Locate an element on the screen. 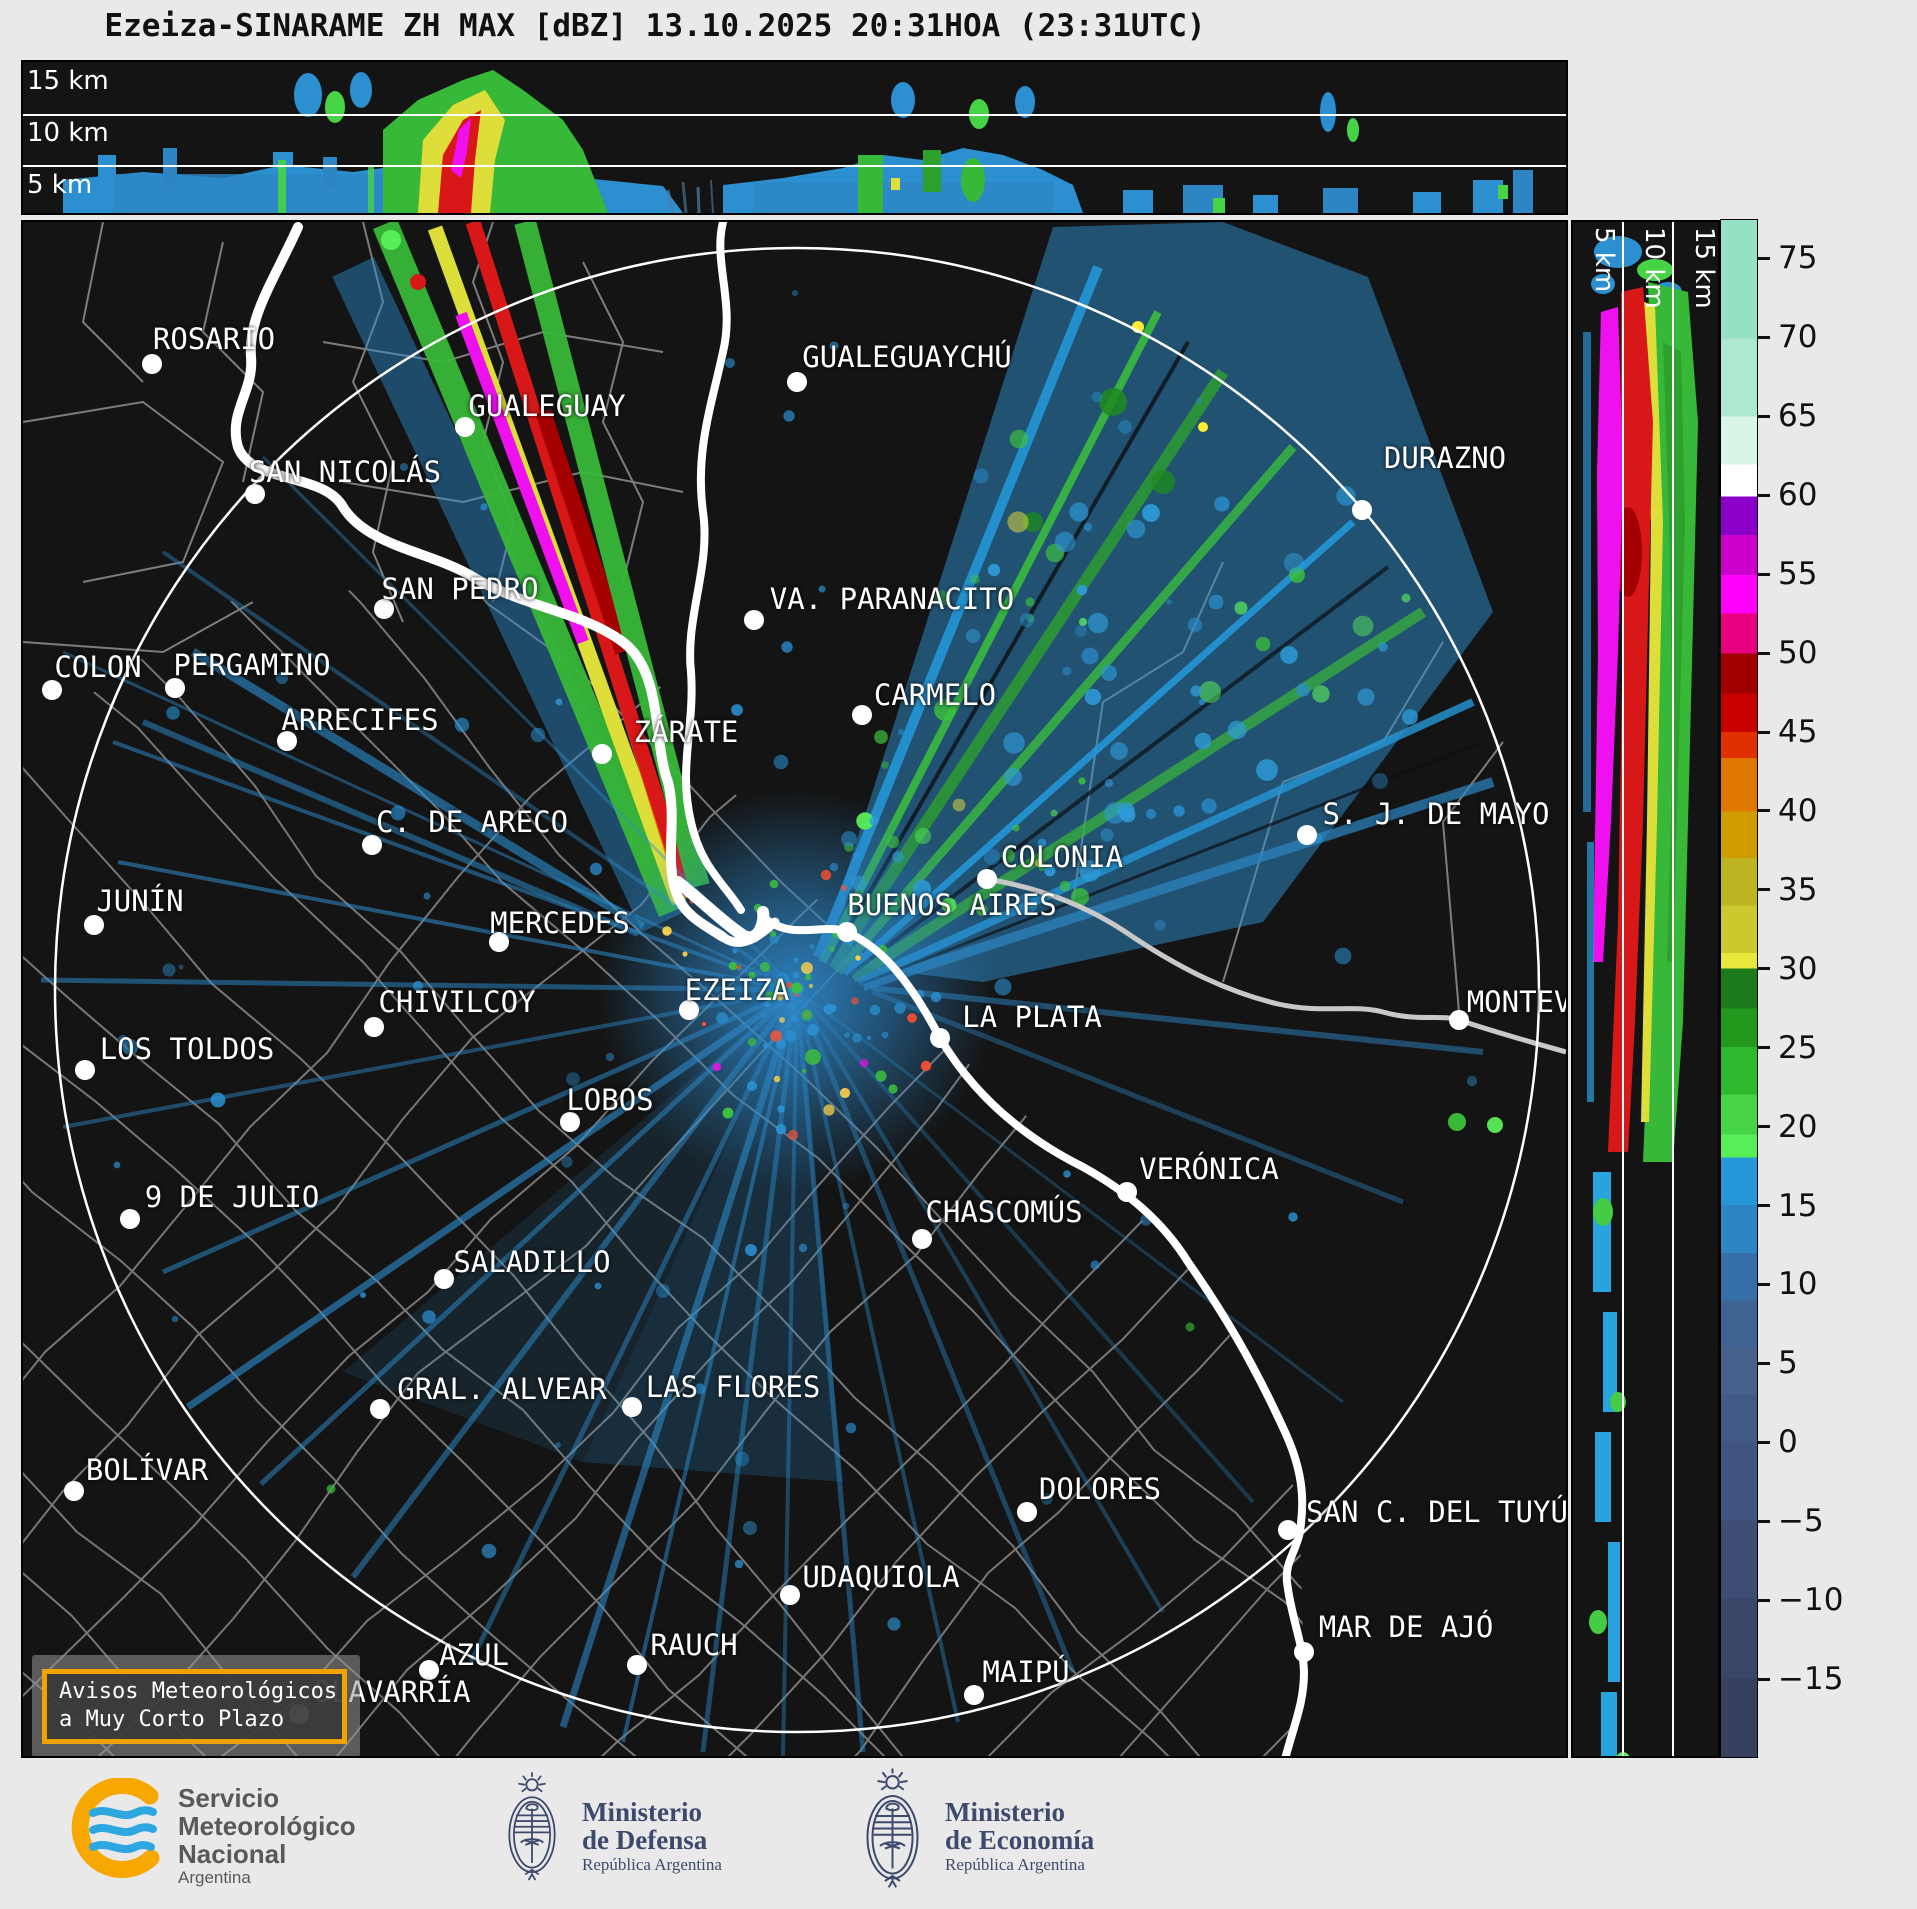 This screenshot has width=1917, height=1909. city-label: GUALEGUAYCHÚ is located at coordinates (907, 357).